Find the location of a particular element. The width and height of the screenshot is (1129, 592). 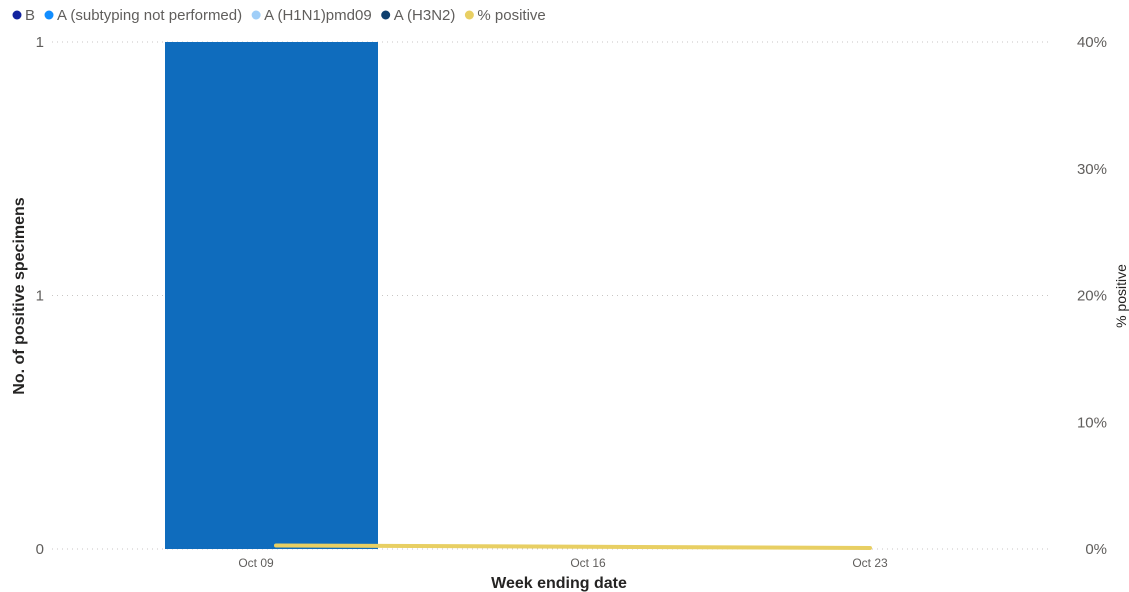

legend-label-4: % positive is located at coordinates (511, 15).